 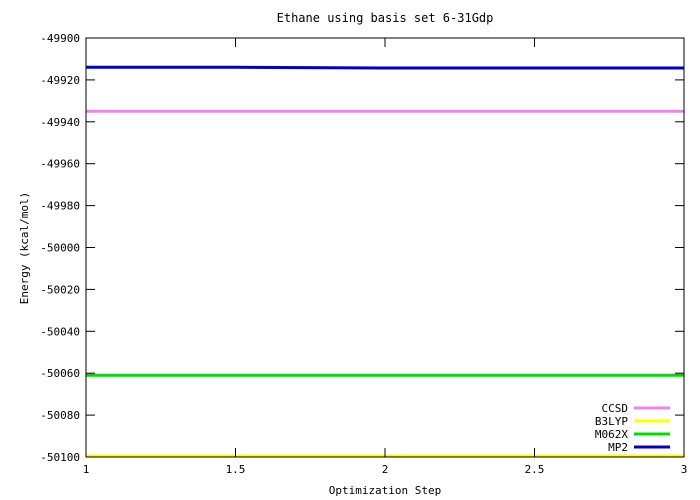 I want to click on legend-label: M062X, so click(x=611, y=434).